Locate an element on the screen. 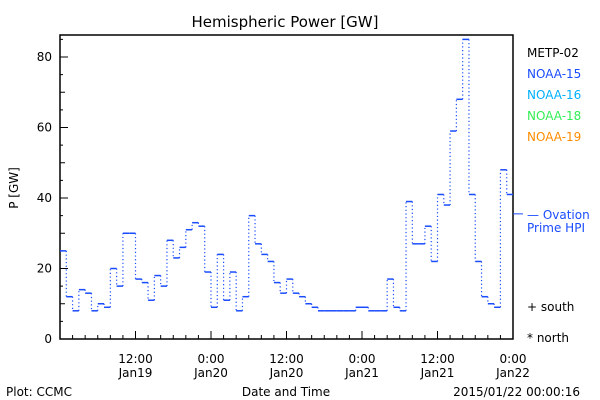 The width and height of the screenshot is (600, 400). footer-plot: Plot: CCMC is located at coordinates (39, 392).